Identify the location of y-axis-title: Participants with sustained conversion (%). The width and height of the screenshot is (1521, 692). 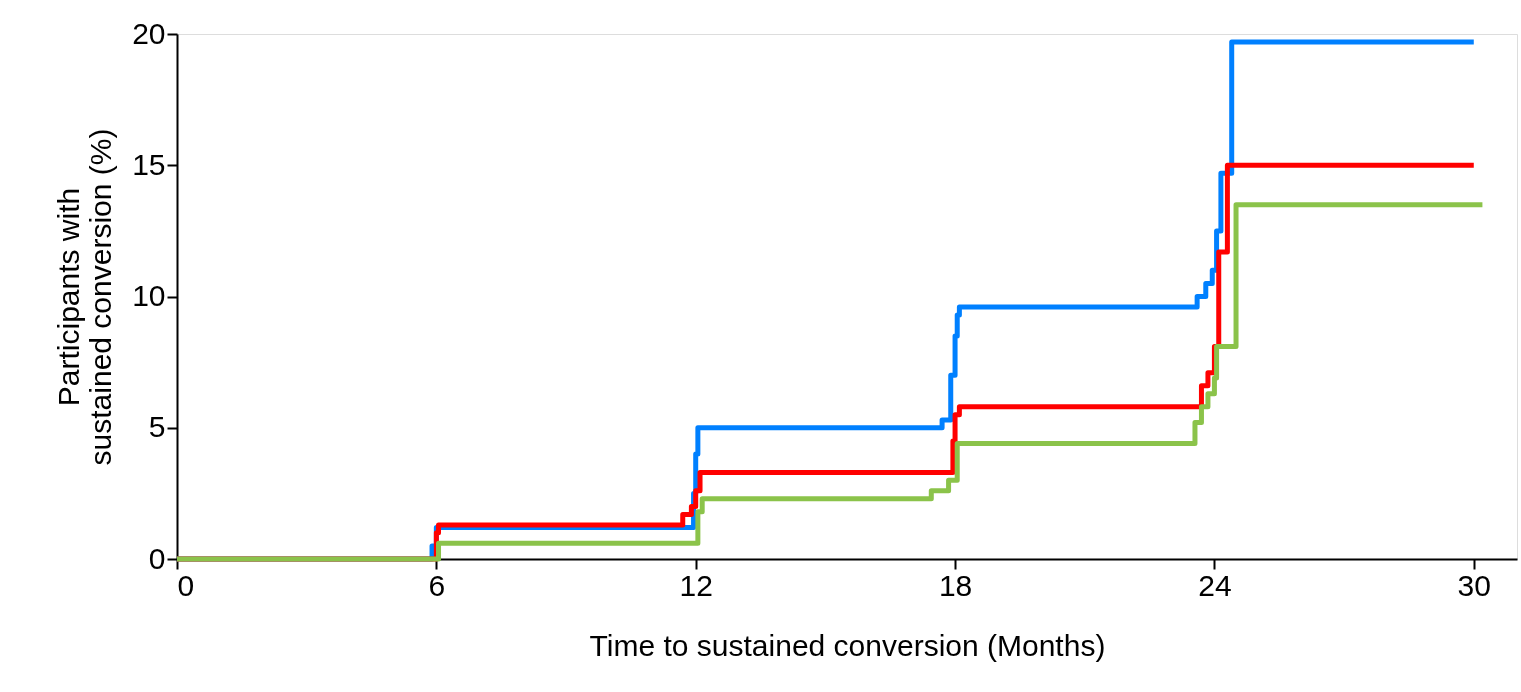
(85, 297).